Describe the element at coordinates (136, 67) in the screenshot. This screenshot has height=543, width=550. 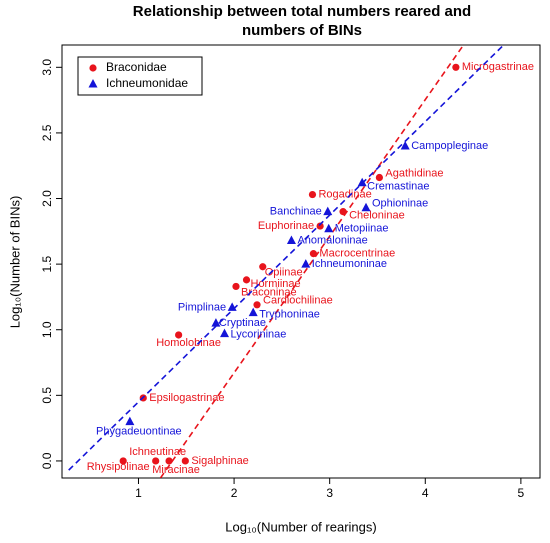
I see `legend-label: Braconidae` at that location.